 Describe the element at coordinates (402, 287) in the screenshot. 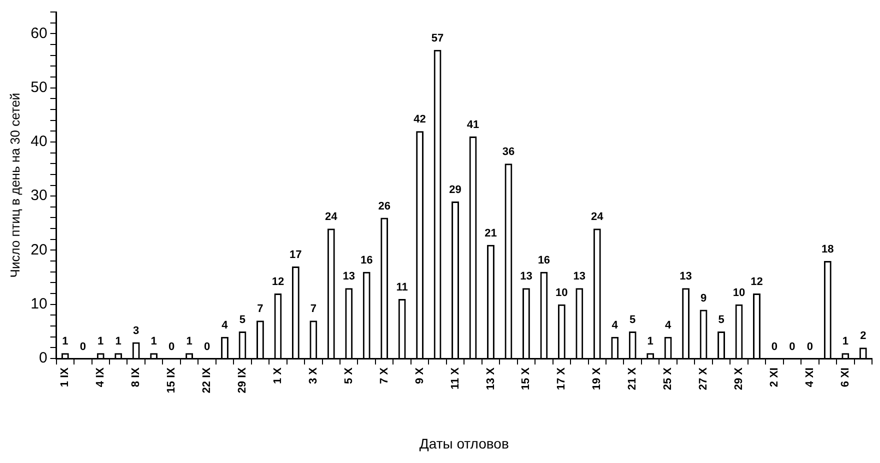

I see `data-label: 11` at that location.